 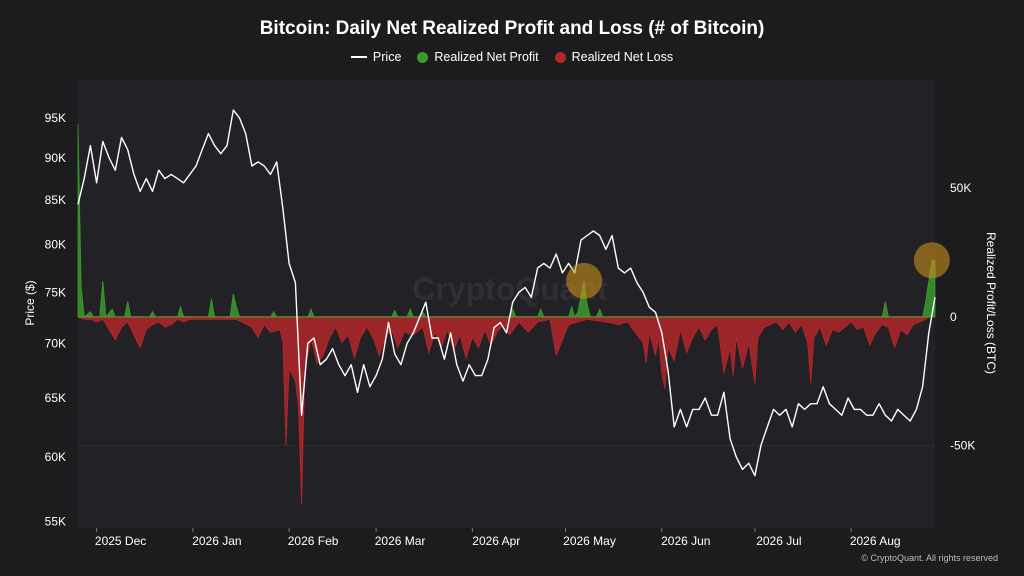 I want to click on left-tick-label: 55K, so click(x=55, y=521).